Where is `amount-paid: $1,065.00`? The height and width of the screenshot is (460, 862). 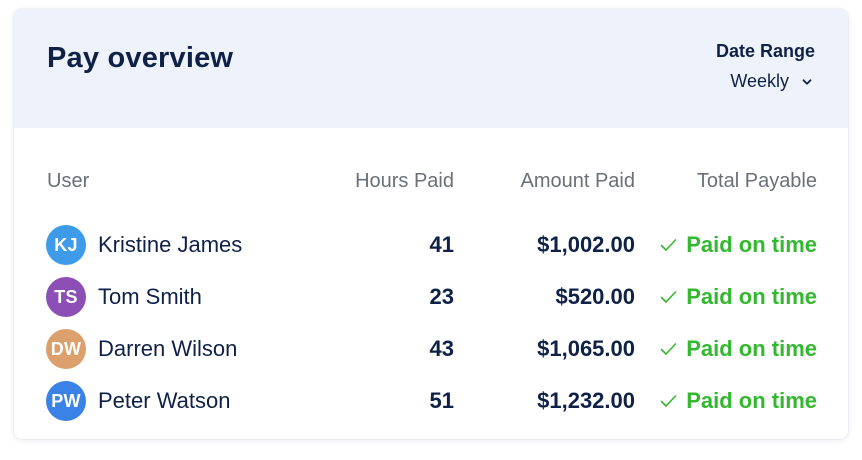
amount-paid: $1,065.00 is located at coordinates (586, 348).